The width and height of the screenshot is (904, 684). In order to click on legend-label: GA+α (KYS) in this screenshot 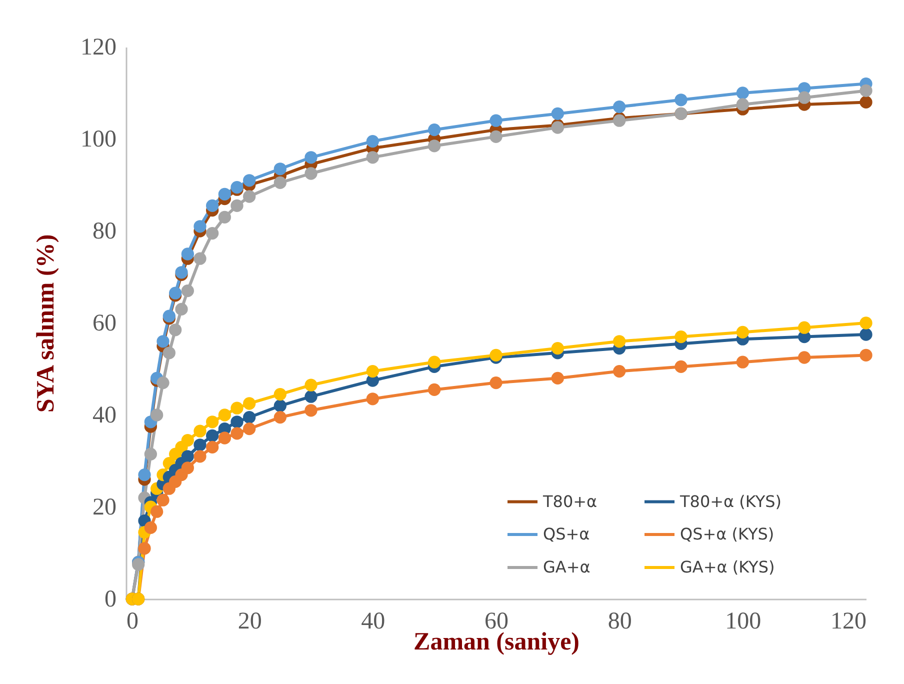, I will do `click(727, 567)`.